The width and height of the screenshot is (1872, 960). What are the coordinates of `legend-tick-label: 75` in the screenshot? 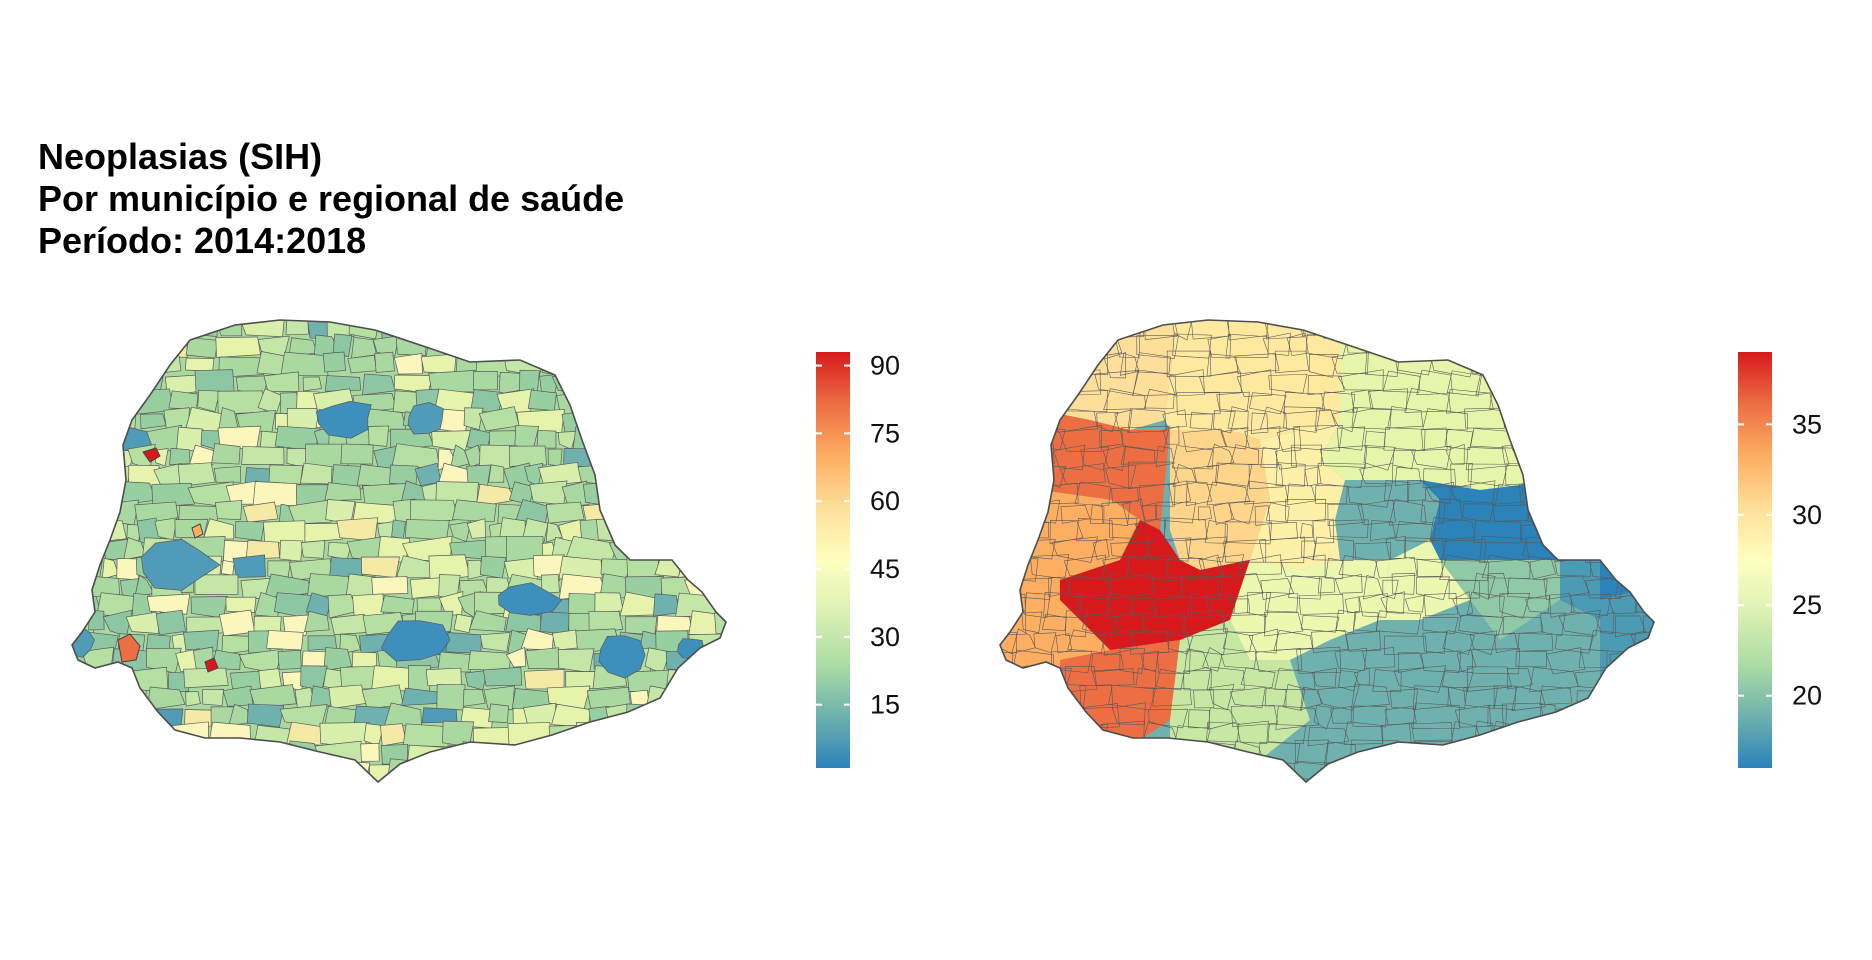 It's located at (885, 433).